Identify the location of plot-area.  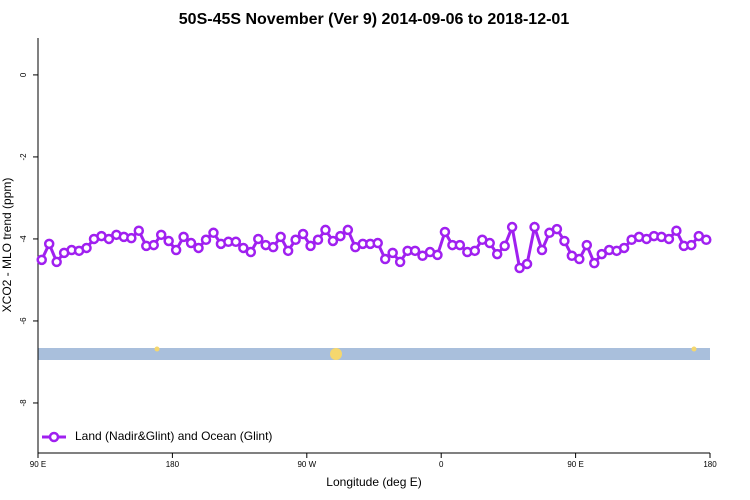
(374, 247).